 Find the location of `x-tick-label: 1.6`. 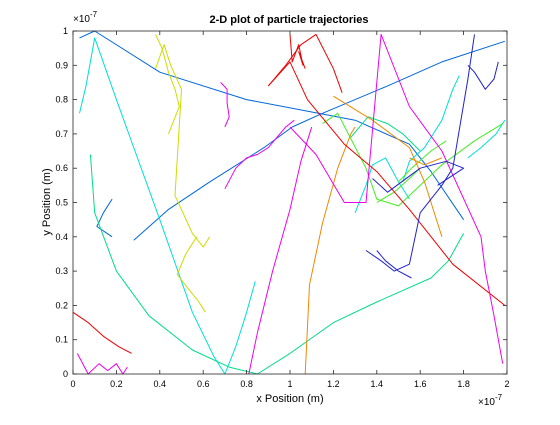

x-tick-label: 1.6 is located at coordinates (420, 384).